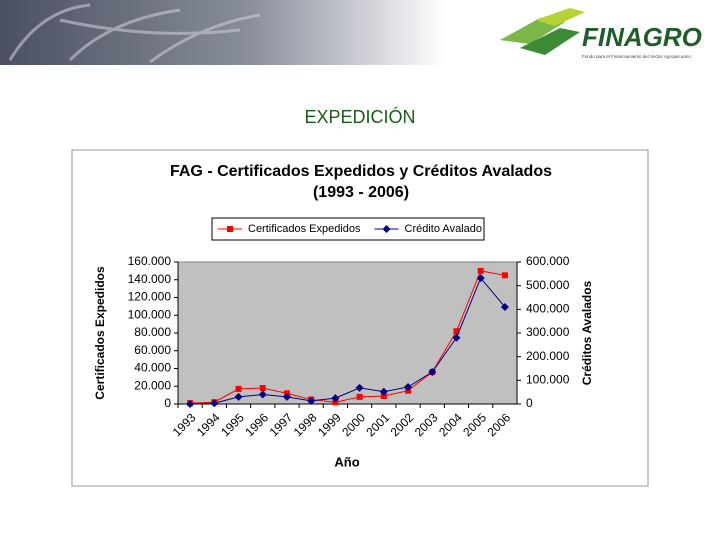 The height and width of the screenshot is (540, 720). What do you see at coordinates (529, 403) in the screenshot?
I see `y2-tick-label: 0` at bounding box center [529, 403].